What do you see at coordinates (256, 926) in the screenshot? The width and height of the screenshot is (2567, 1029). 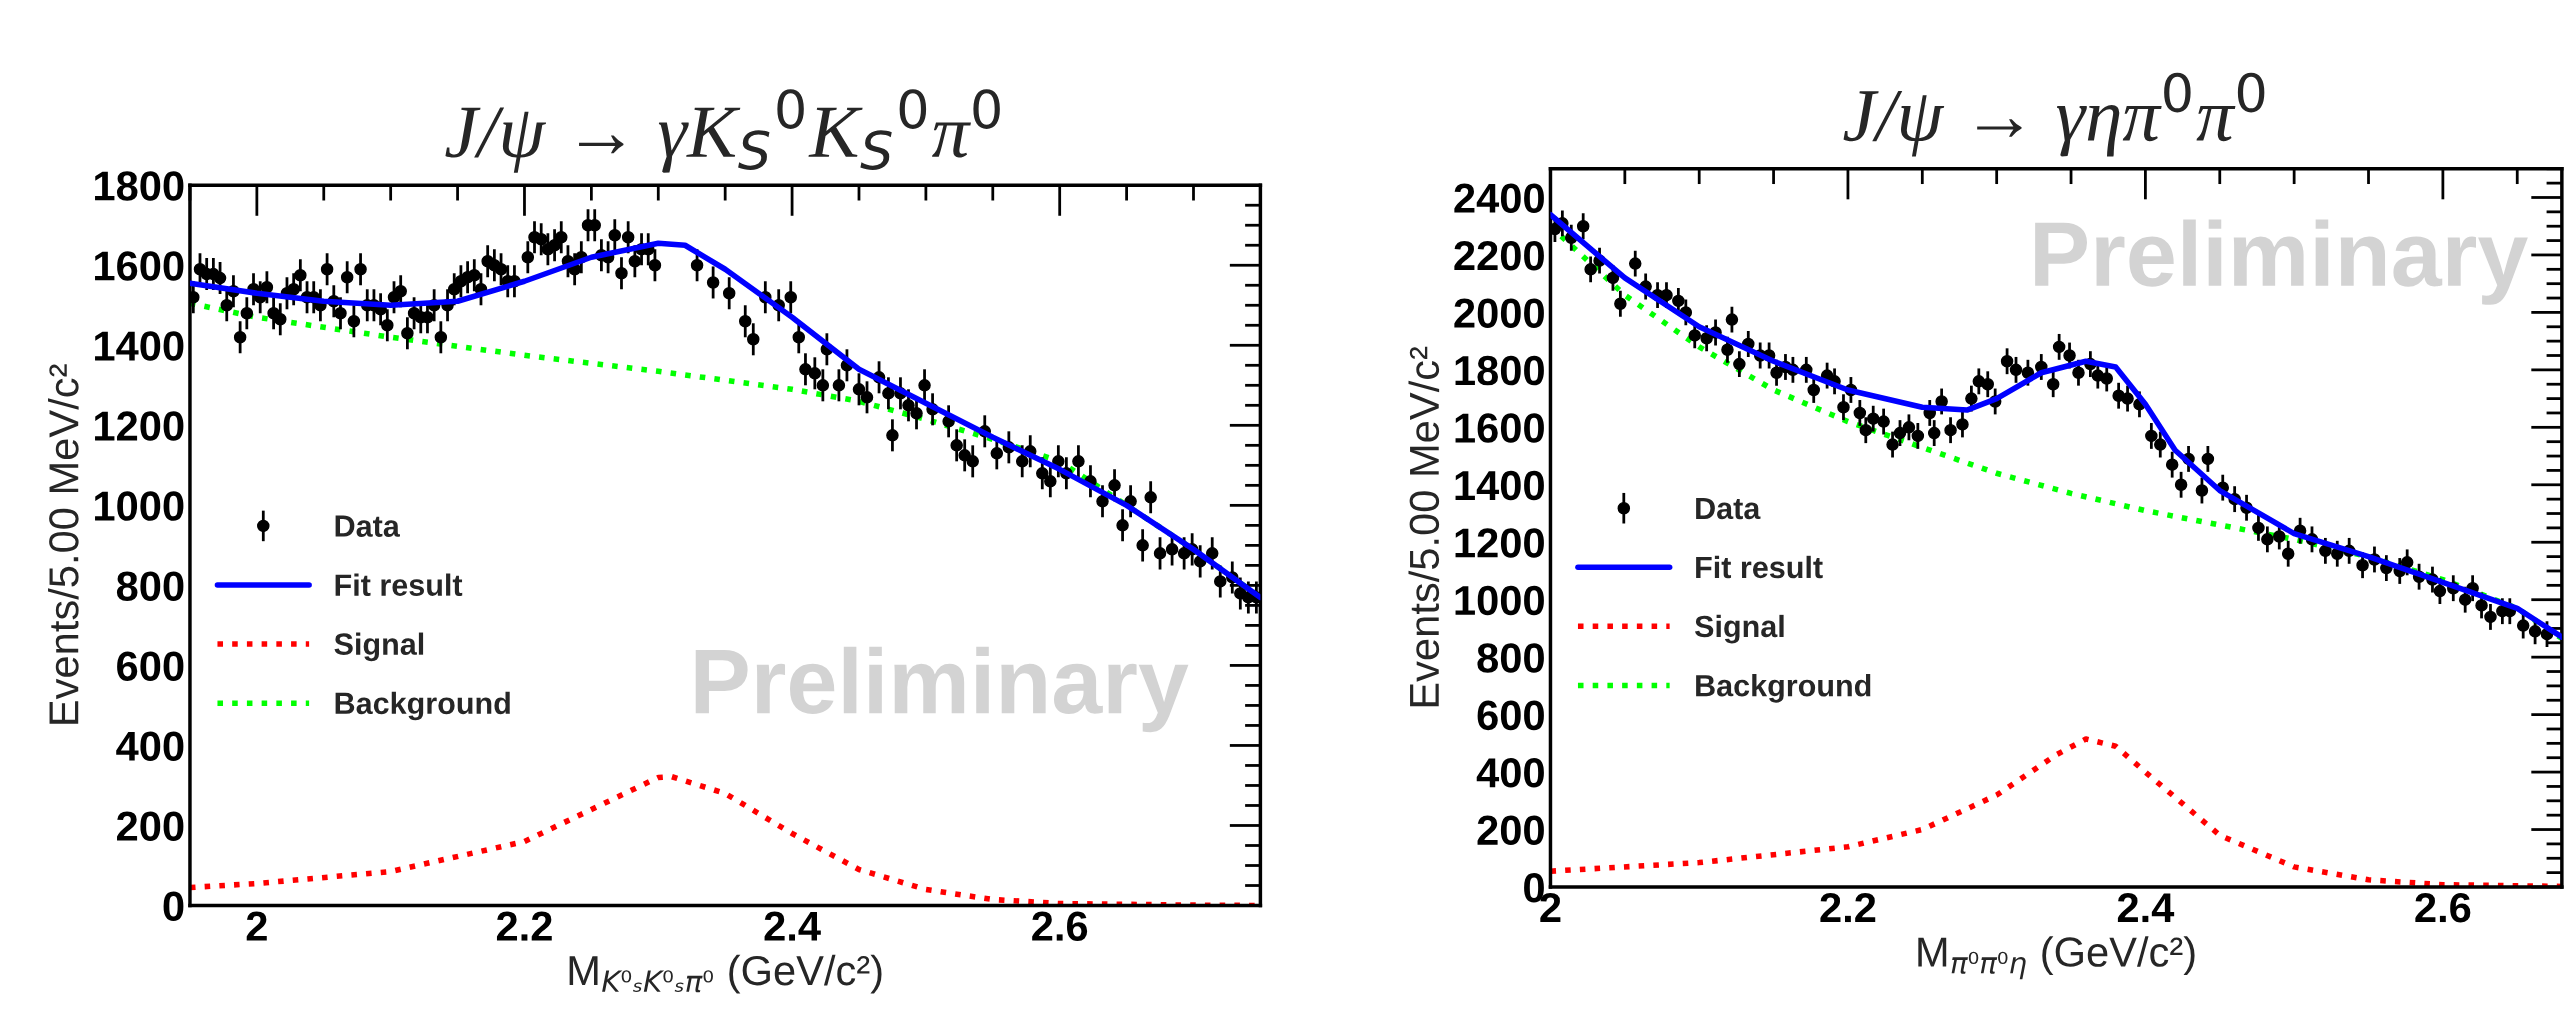 I see `x-tick-label: 2` at bounding box center [256, 926].